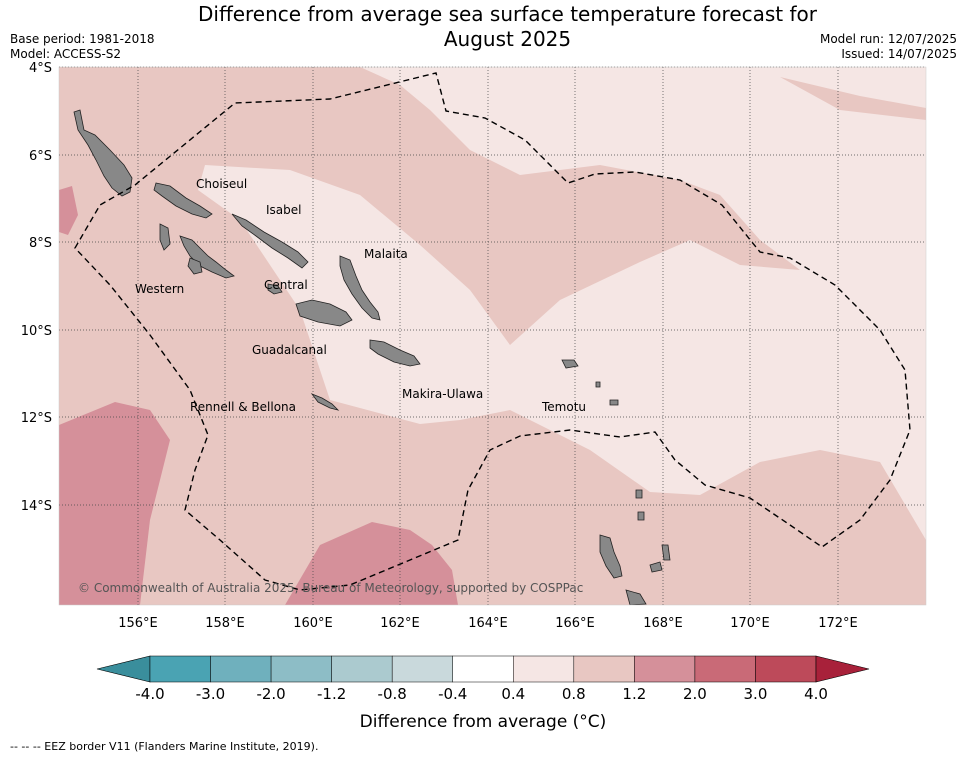 The height and width of the screenshot is (758, 965). Describe the element at coordinates (392, 694) in the screenshot. I see `colorbar-tick-label: -0.8` at that location.